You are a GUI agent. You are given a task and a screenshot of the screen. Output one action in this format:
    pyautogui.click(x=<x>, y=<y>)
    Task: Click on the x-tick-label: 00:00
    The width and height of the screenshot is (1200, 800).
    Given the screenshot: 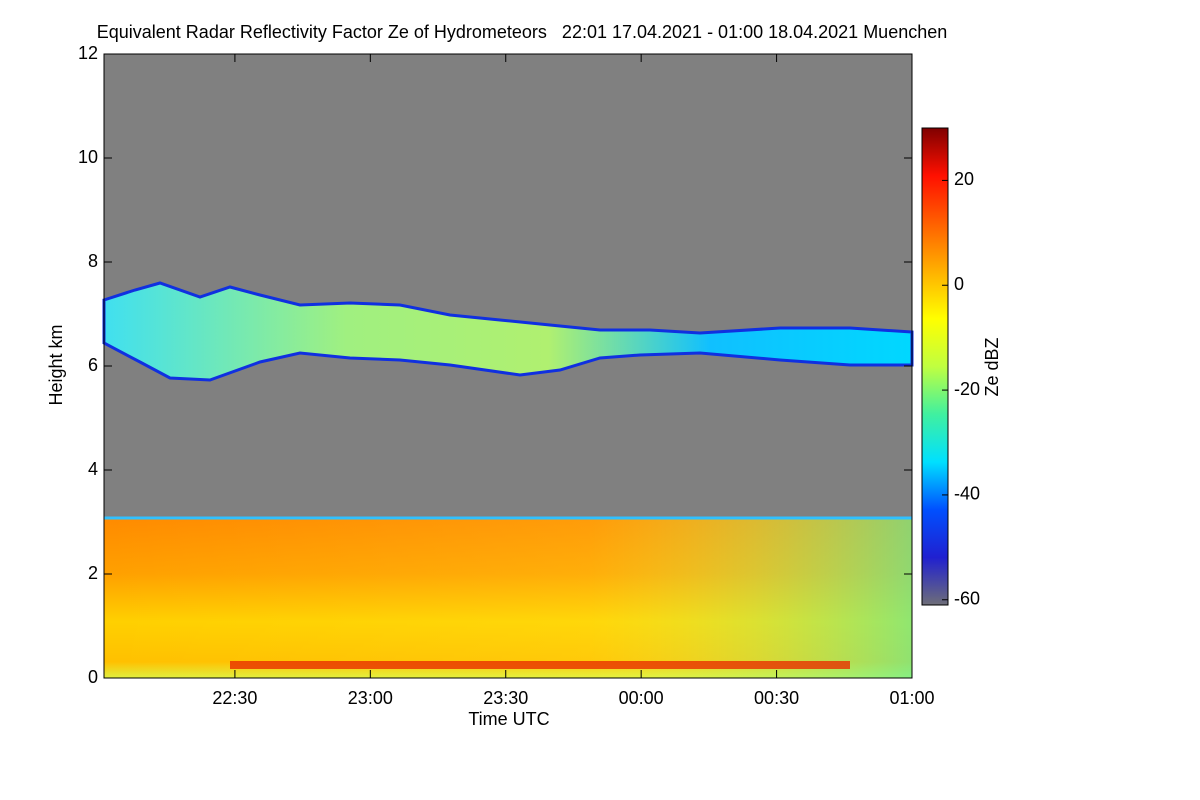 What is the action you would take?
    pyautogui.click(x=641, y=698)
    